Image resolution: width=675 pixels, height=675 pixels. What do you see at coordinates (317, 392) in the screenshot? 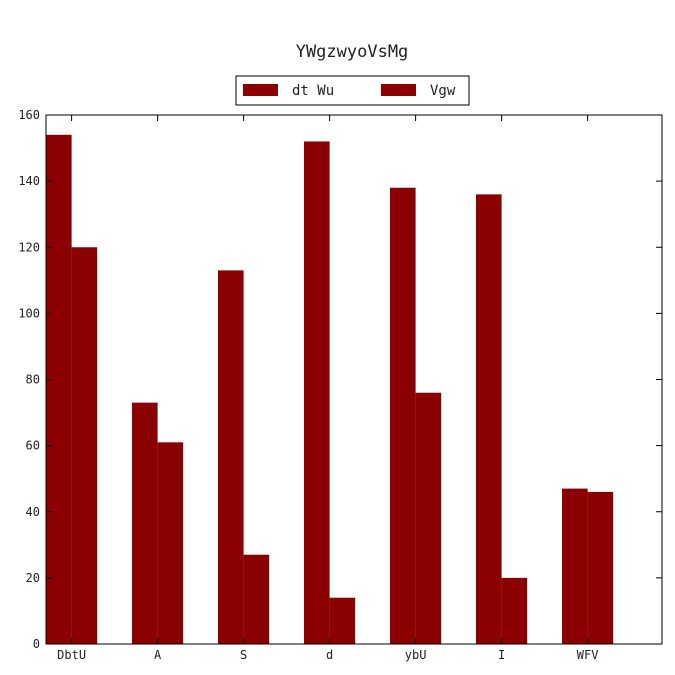
I see `bar-1-d` at bounding box center [317, 392].